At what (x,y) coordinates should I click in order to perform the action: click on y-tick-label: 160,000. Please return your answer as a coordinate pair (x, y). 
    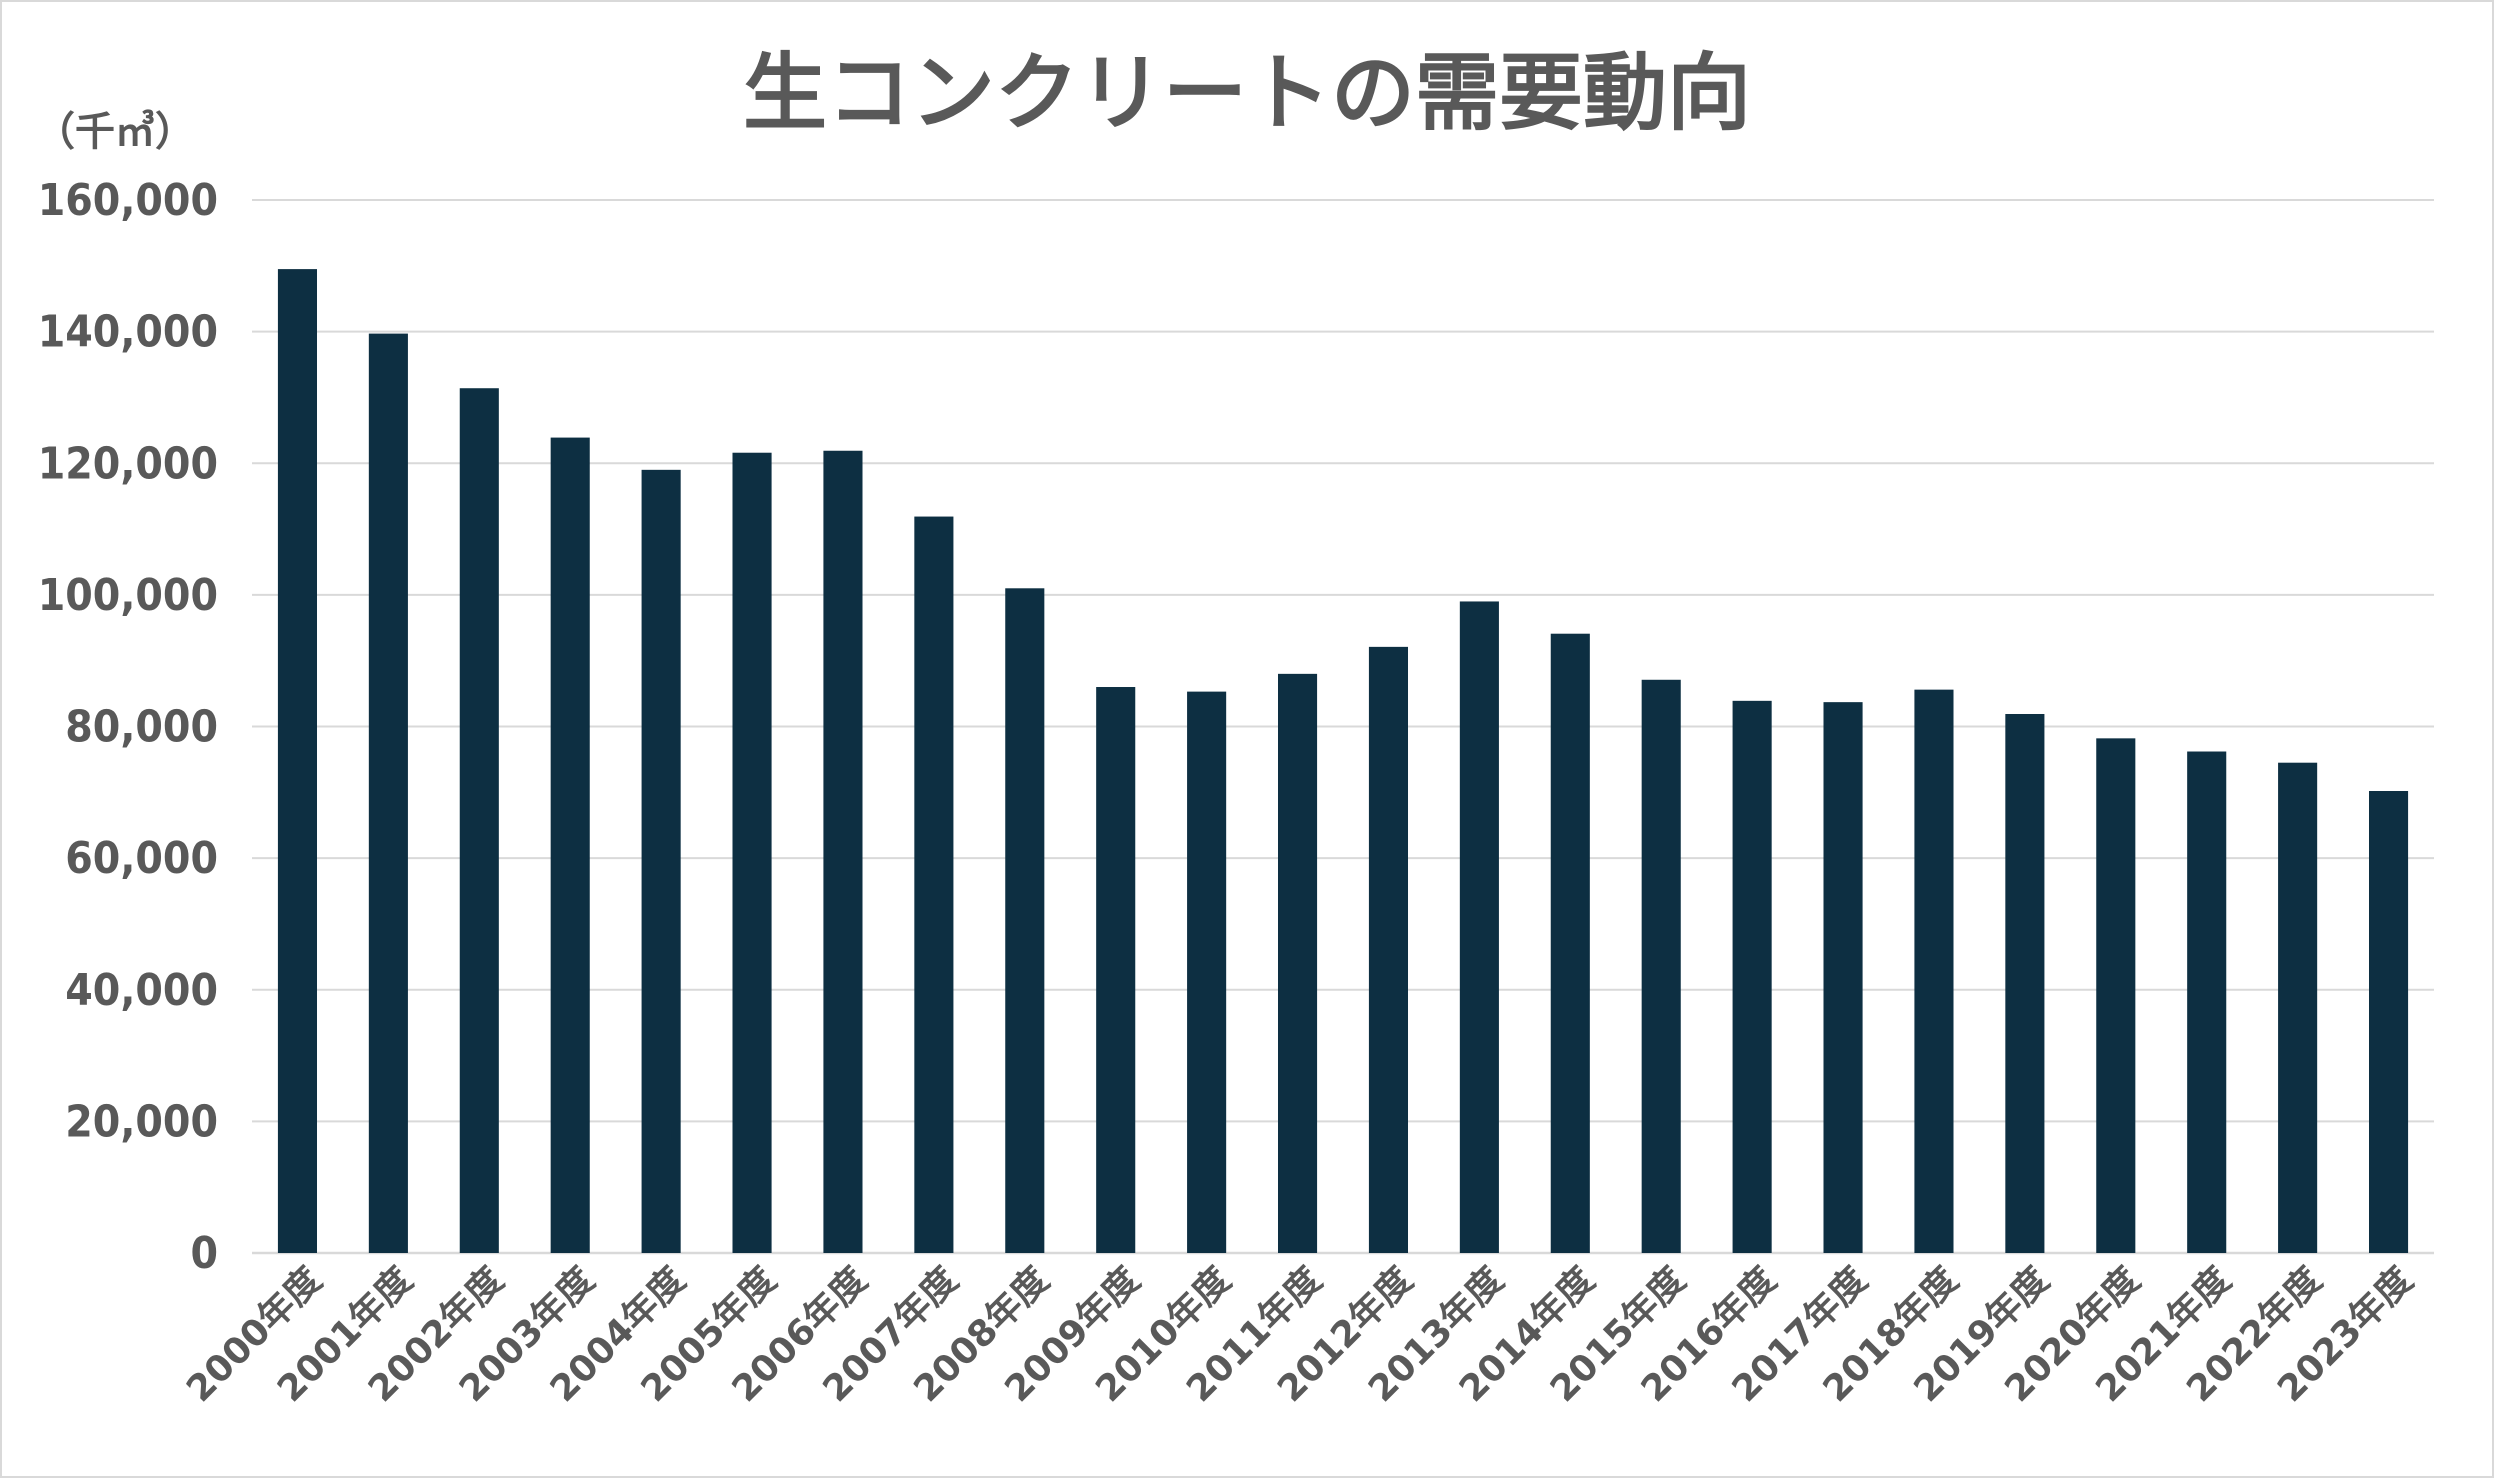
    Looking at the image, I should click on (128, 200).